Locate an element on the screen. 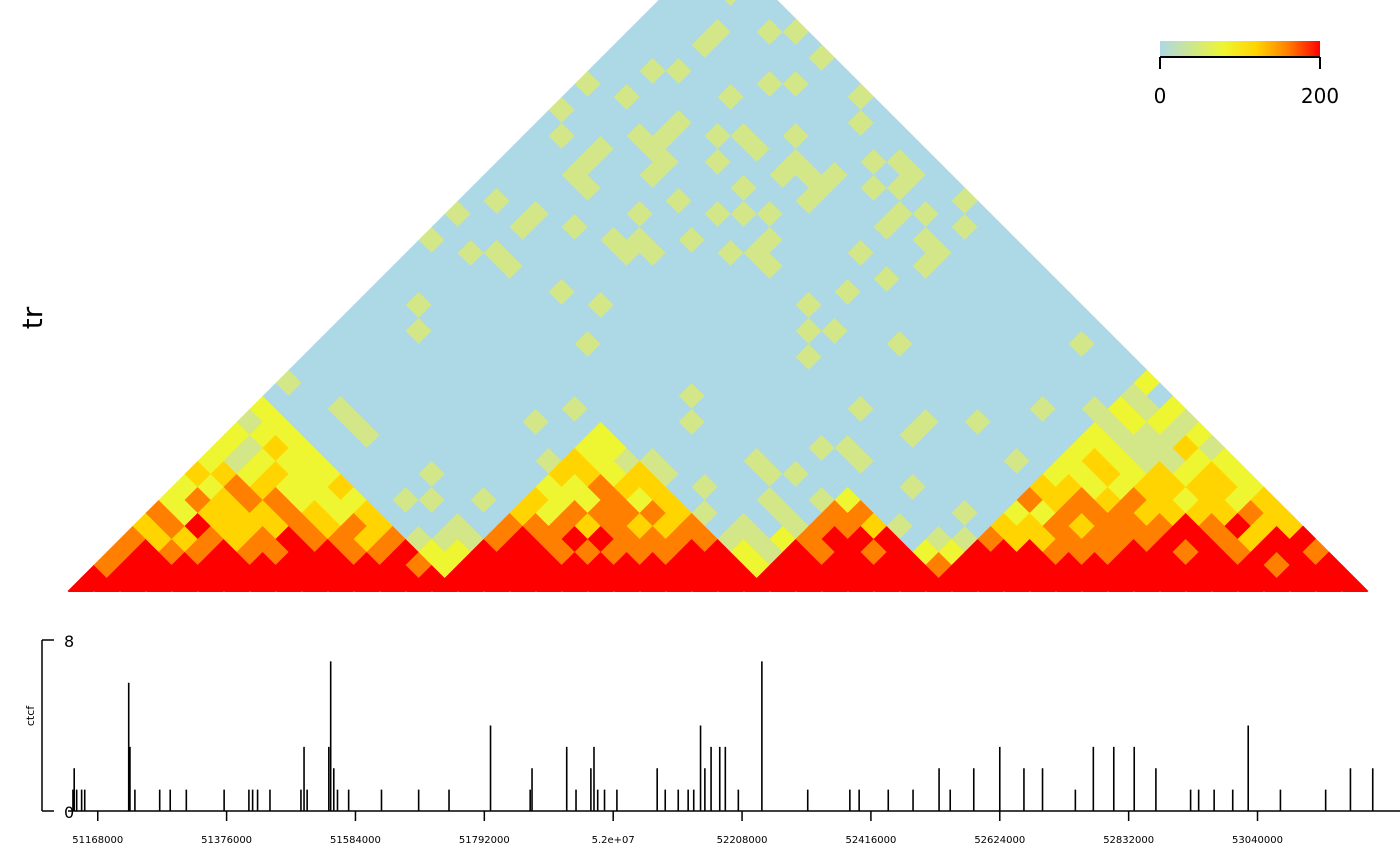 This screenshot has width=1400, height=865. colorbar-min-label: 0 is located at coordinates (1160, 96).